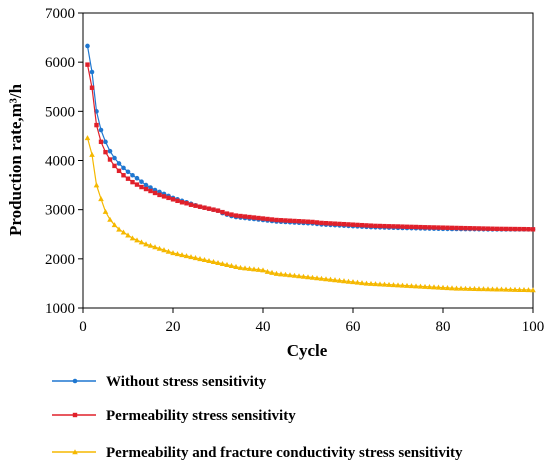  What do you see at coordinates (353, 327) in the screenshot?
I see `x-tick-label: 60` at bounding box center [353, 327].